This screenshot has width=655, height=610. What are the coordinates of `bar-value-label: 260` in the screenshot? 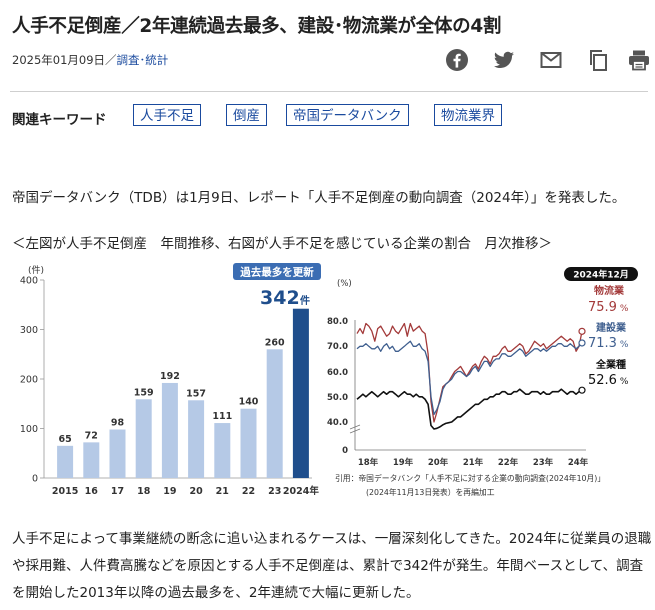 It's located at (275, 342).